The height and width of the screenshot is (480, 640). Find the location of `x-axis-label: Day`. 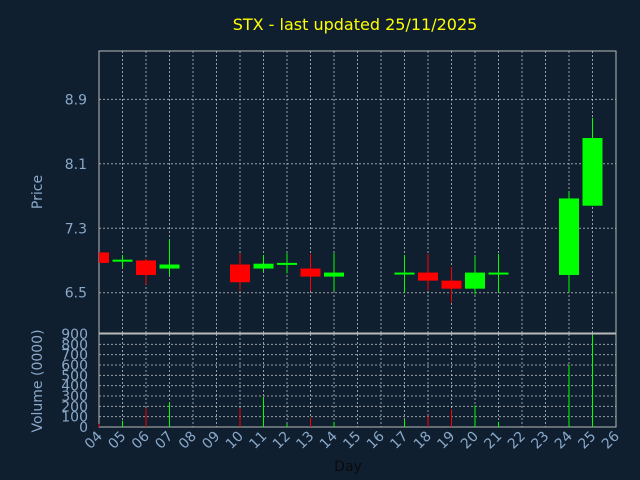

x-axis-label: Day is located at coordinates (348, 467).